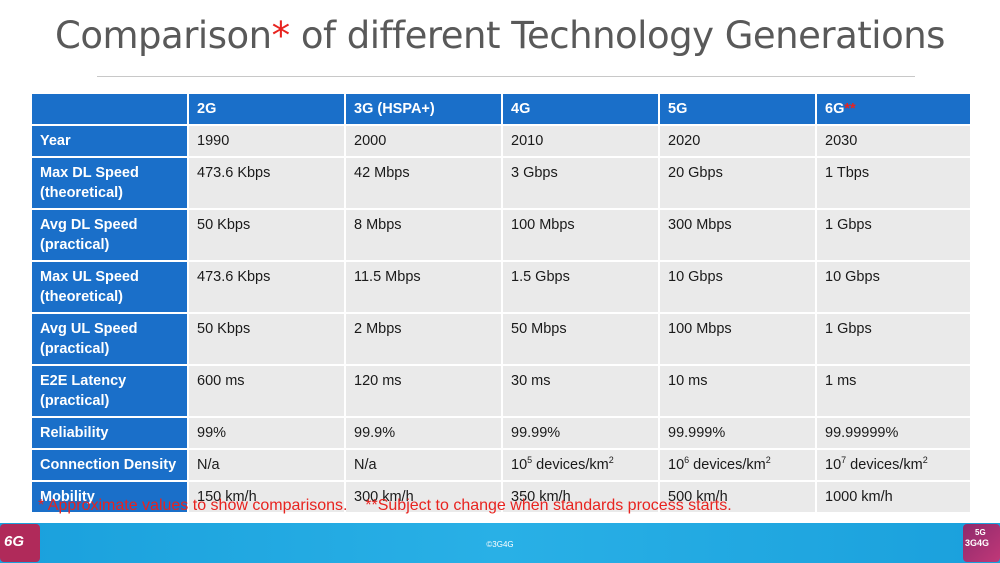 Image resolution: width=1000 pixels, height=563 pixels. I want to click on table-cell: 1.5 Gbps, so click(580, 287).